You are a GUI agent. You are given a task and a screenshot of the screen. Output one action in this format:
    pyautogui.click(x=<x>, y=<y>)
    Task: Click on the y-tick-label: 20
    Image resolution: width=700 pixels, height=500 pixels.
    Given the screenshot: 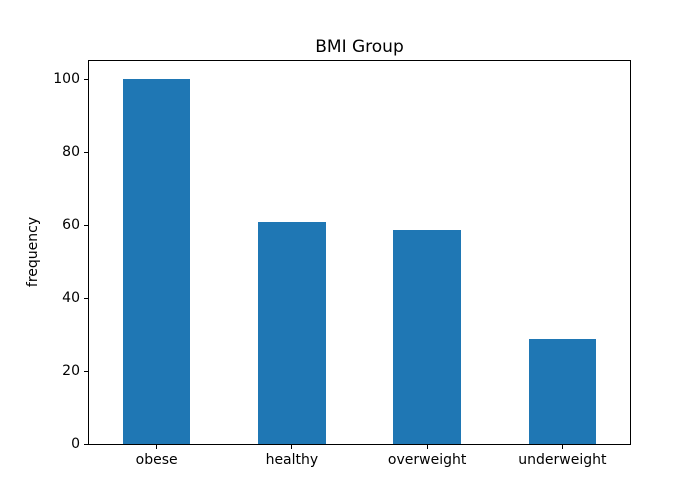 What is the action you would take?
    pyautogui.click(x=71, y=371)
    